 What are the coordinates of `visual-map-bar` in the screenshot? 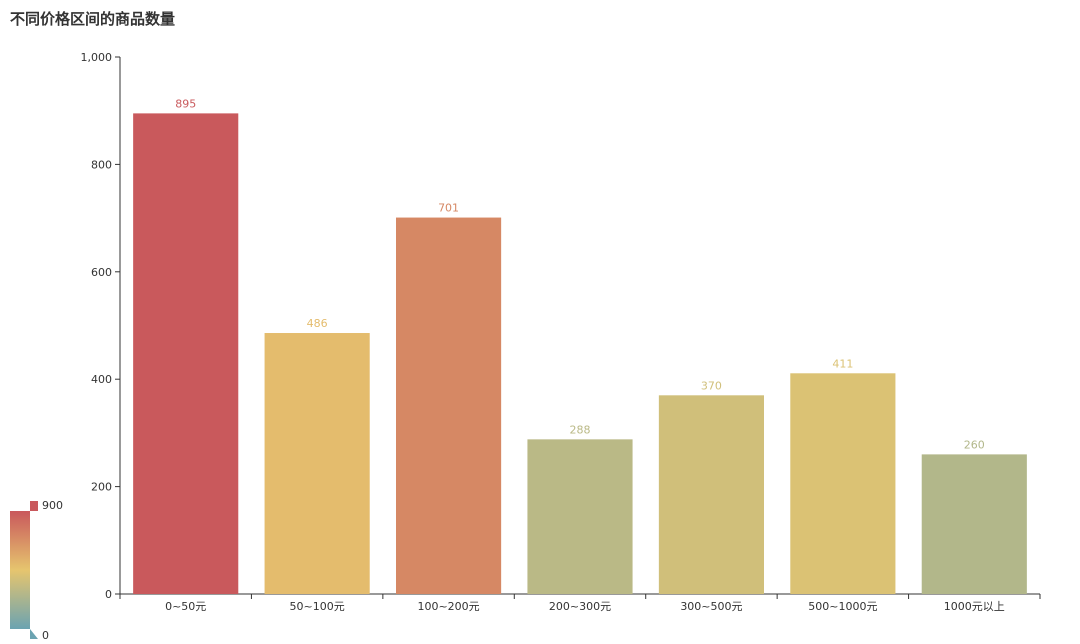 It's located at (20, 570).